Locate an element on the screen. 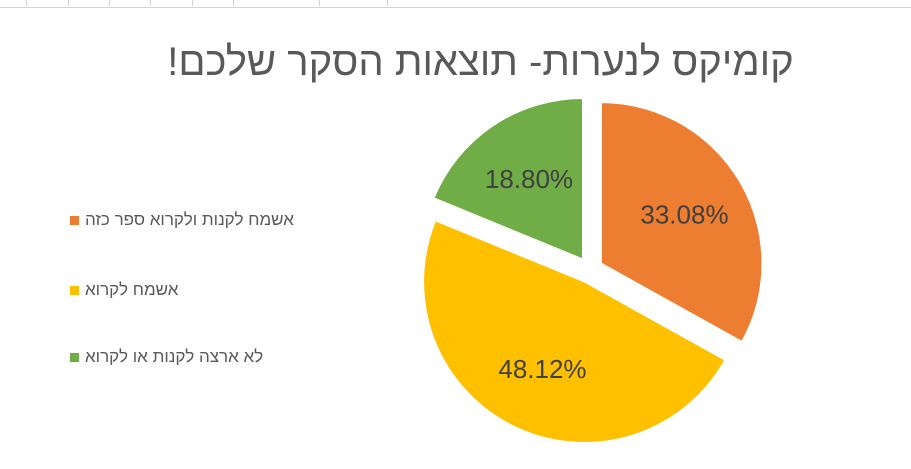  legend-label: אשמח לקנות ולקרוא ספר כזה is located at coordinates (189, 219).